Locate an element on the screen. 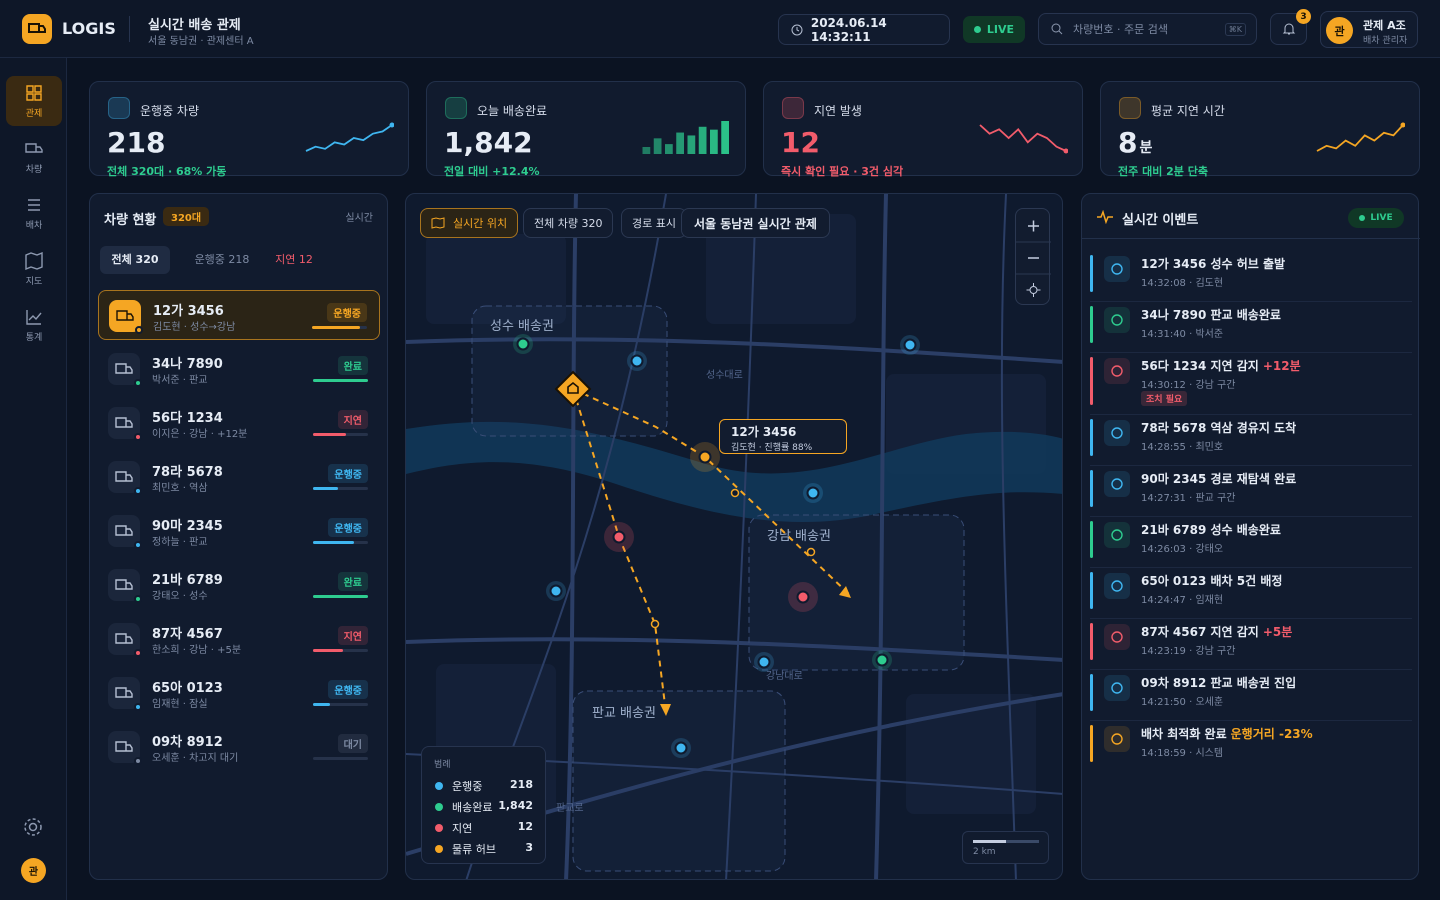  nav-item: 차량 is located at coordinates (34, 157).